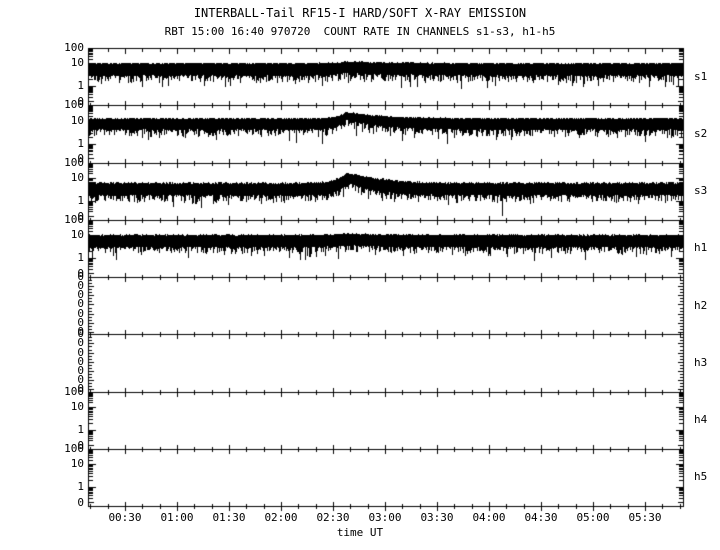  I want to click on x-tick-label: 00:30, so click(125, 517).